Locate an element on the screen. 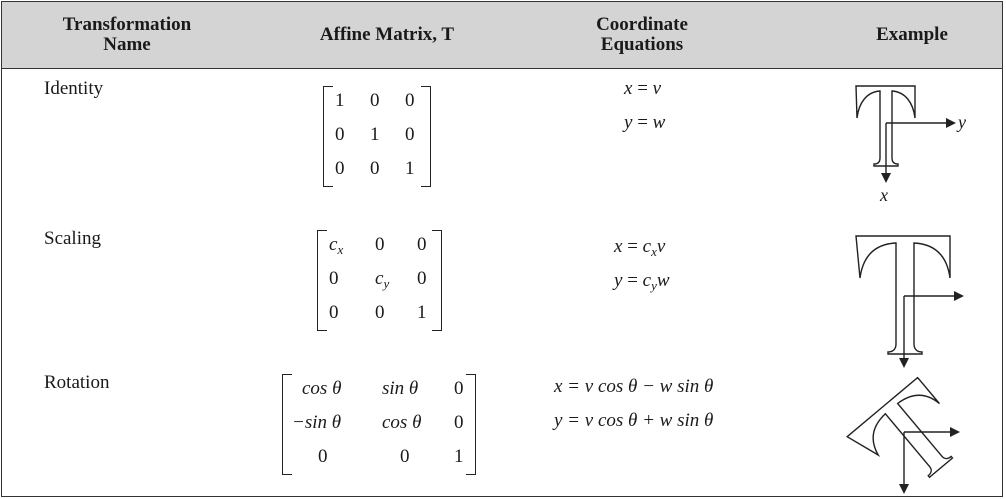 This screenshot has height=499, width=1006. rotation-matrix: cos θ sin θ 0 −sin θ cos θ 0 0 0 1 is located at coordinates (379, 424).